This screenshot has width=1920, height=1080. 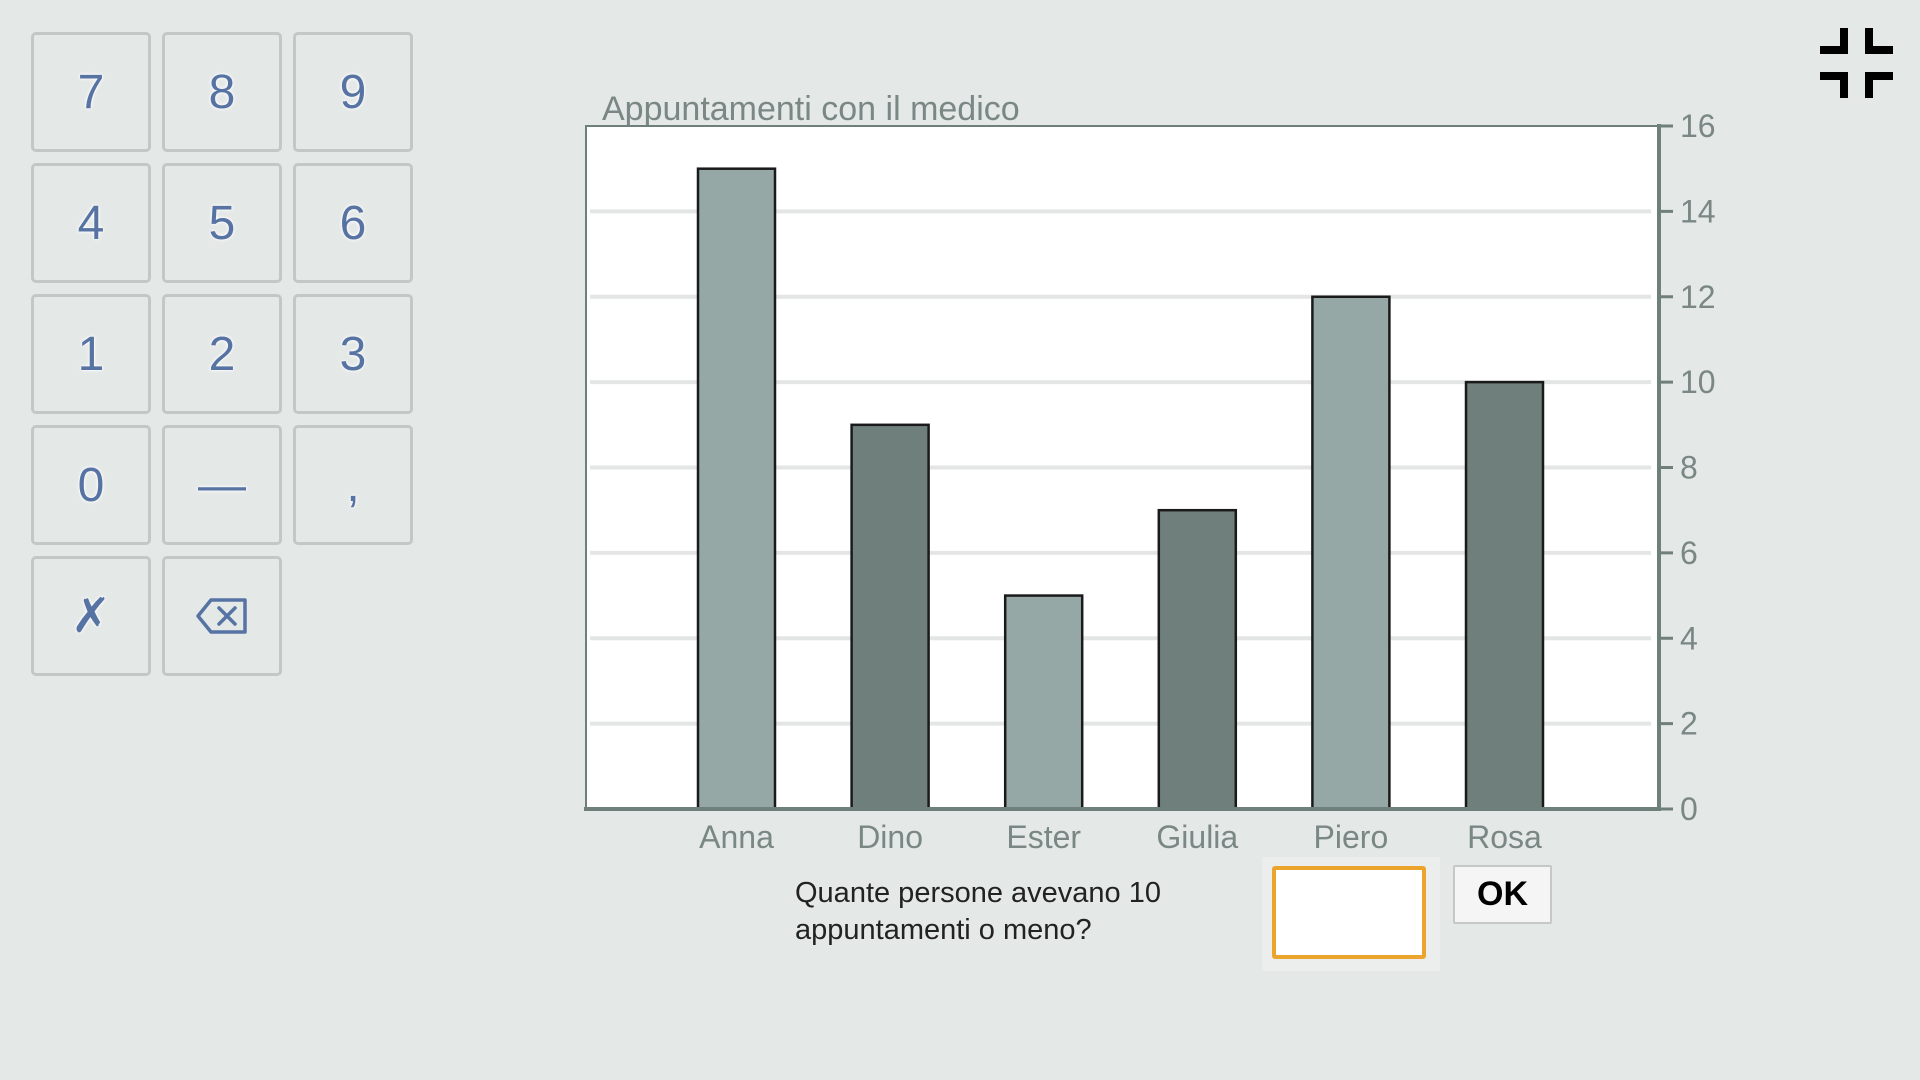 I want to click on key-clear-label: ✗, so click(x=91, y=616).